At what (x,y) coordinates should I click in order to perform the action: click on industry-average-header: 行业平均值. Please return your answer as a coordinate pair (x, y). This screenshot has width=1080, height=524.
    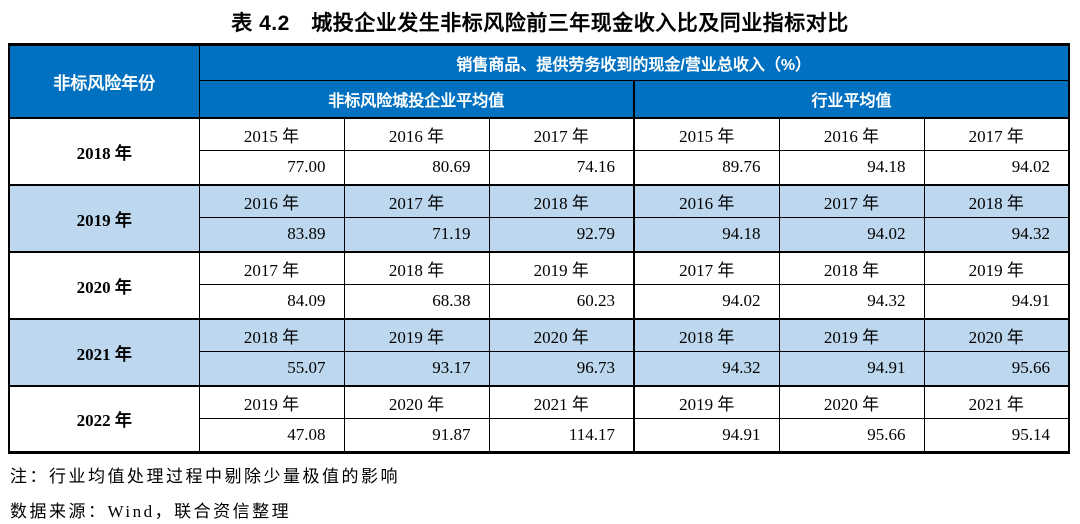
    Looking at the image, I should click on (851, 99).